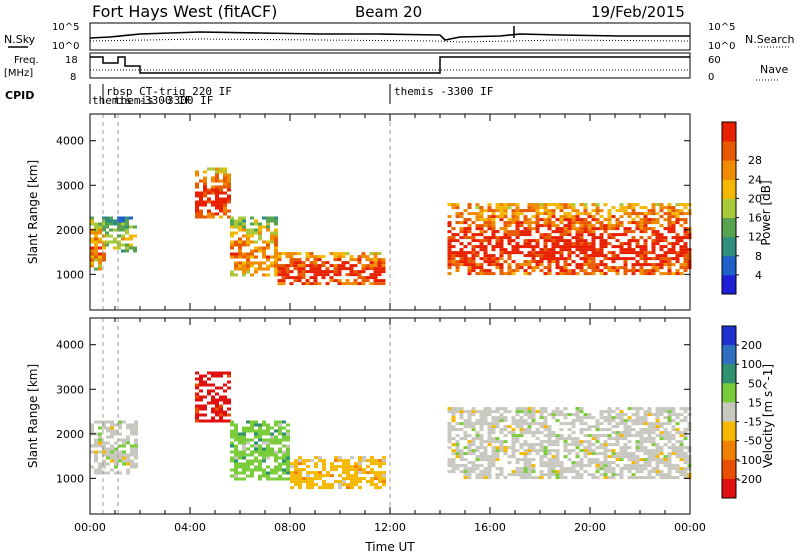  What do you see at coordinates (70, 230) in the screenshot?
I see `power-ytick-label-1: 2000` at bounding box center [70, 230].